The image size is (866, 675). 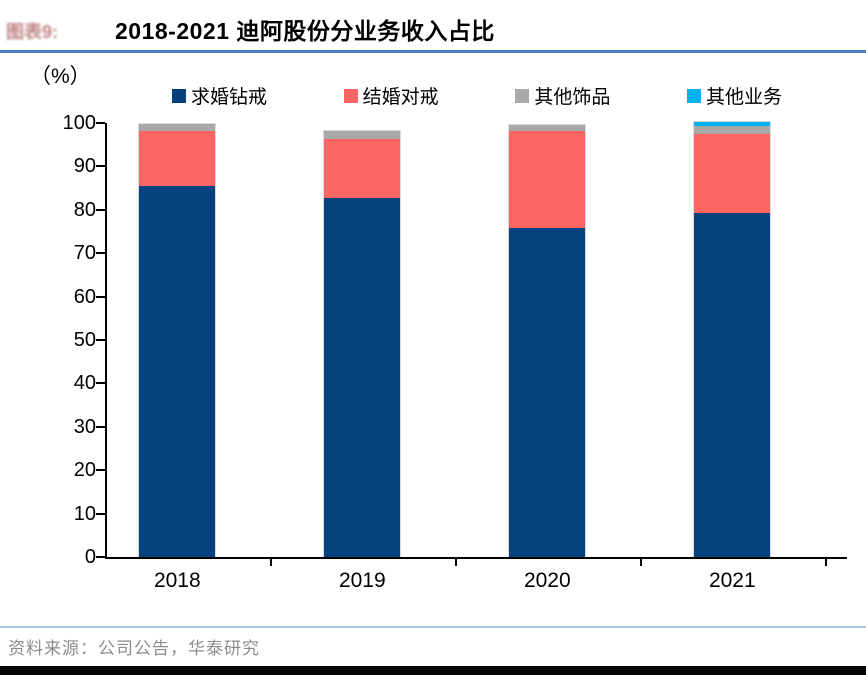 What do you see at coordinates (32, 32) in the screenshot?
I see `figure-tag: 图表9:` at bounding box center [32, 32].